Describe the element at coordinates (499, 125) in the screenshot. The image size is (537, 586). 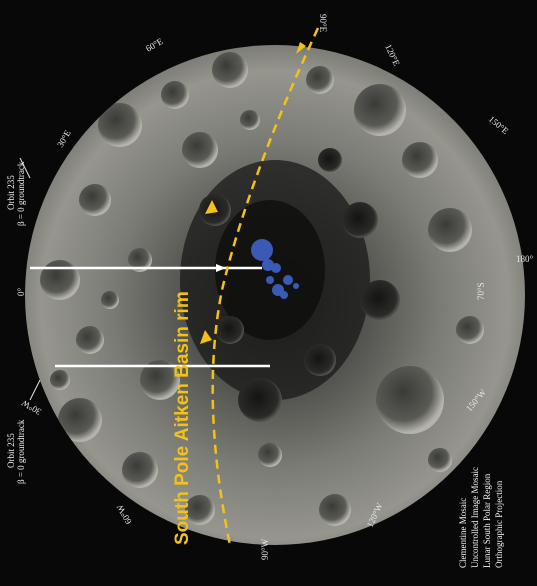
I see `lon-label-150e: 150°E` at that location.